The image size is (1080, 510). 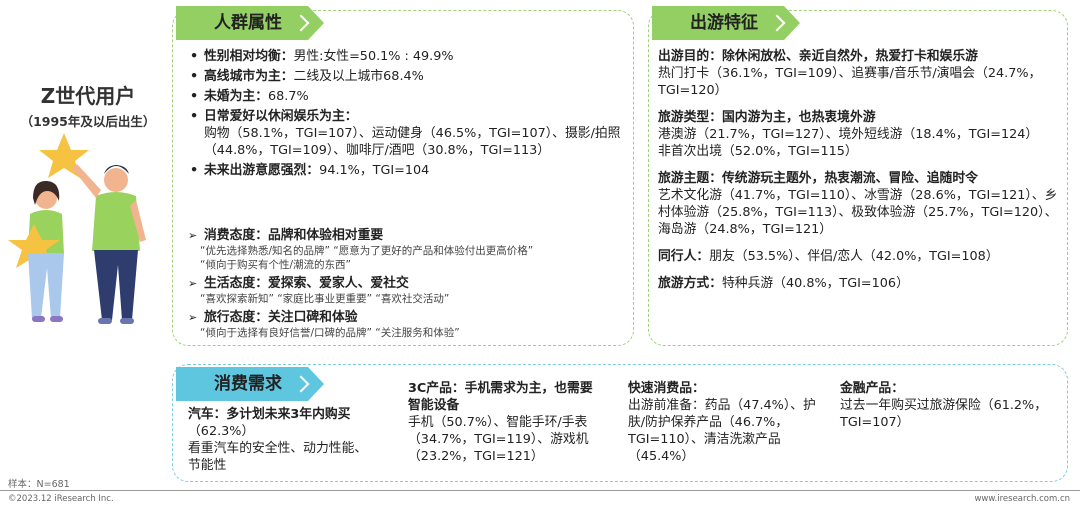 What do you see at coordinates (408, 170) in the screenshot?
I see `list-item: 未来出游意愿强烈：94.1%，TGI=104` at bounding box center [408, 170].